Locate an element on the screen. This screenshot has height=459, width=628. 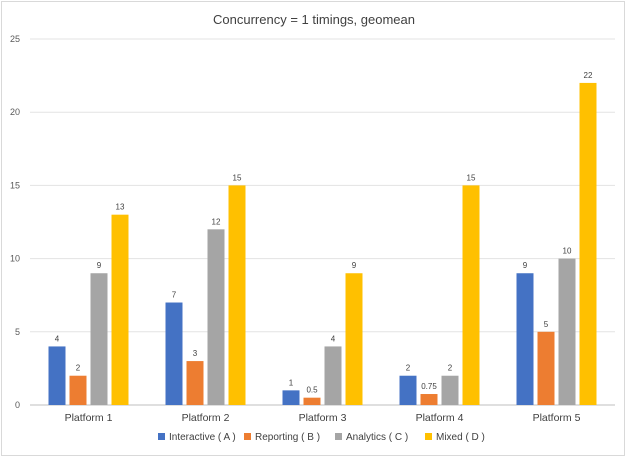
data-label: 0.5 is located at coordinates (312, 390).